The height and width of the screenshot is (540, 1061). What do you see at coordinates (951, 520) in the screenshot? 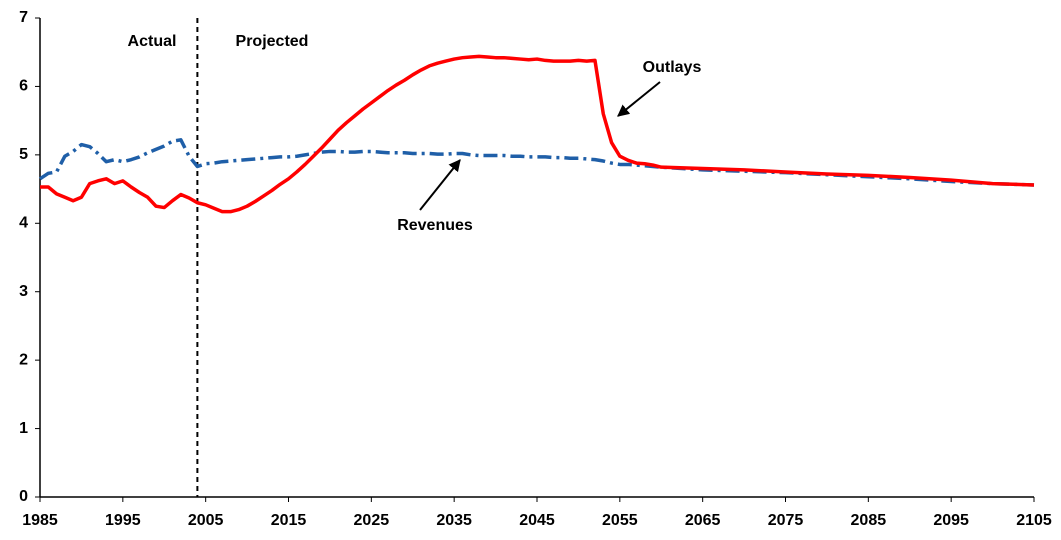
I see `x-tick-label: 2095` at bounding box center [951, 520].